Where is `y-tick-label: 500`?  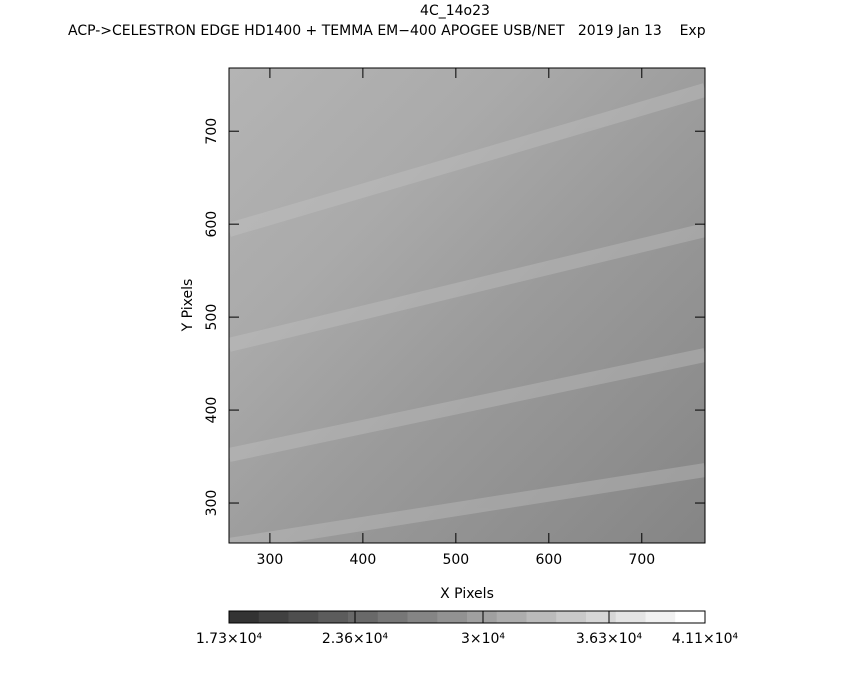
y-tick-label: 500 is located at coordinates (212, 317).